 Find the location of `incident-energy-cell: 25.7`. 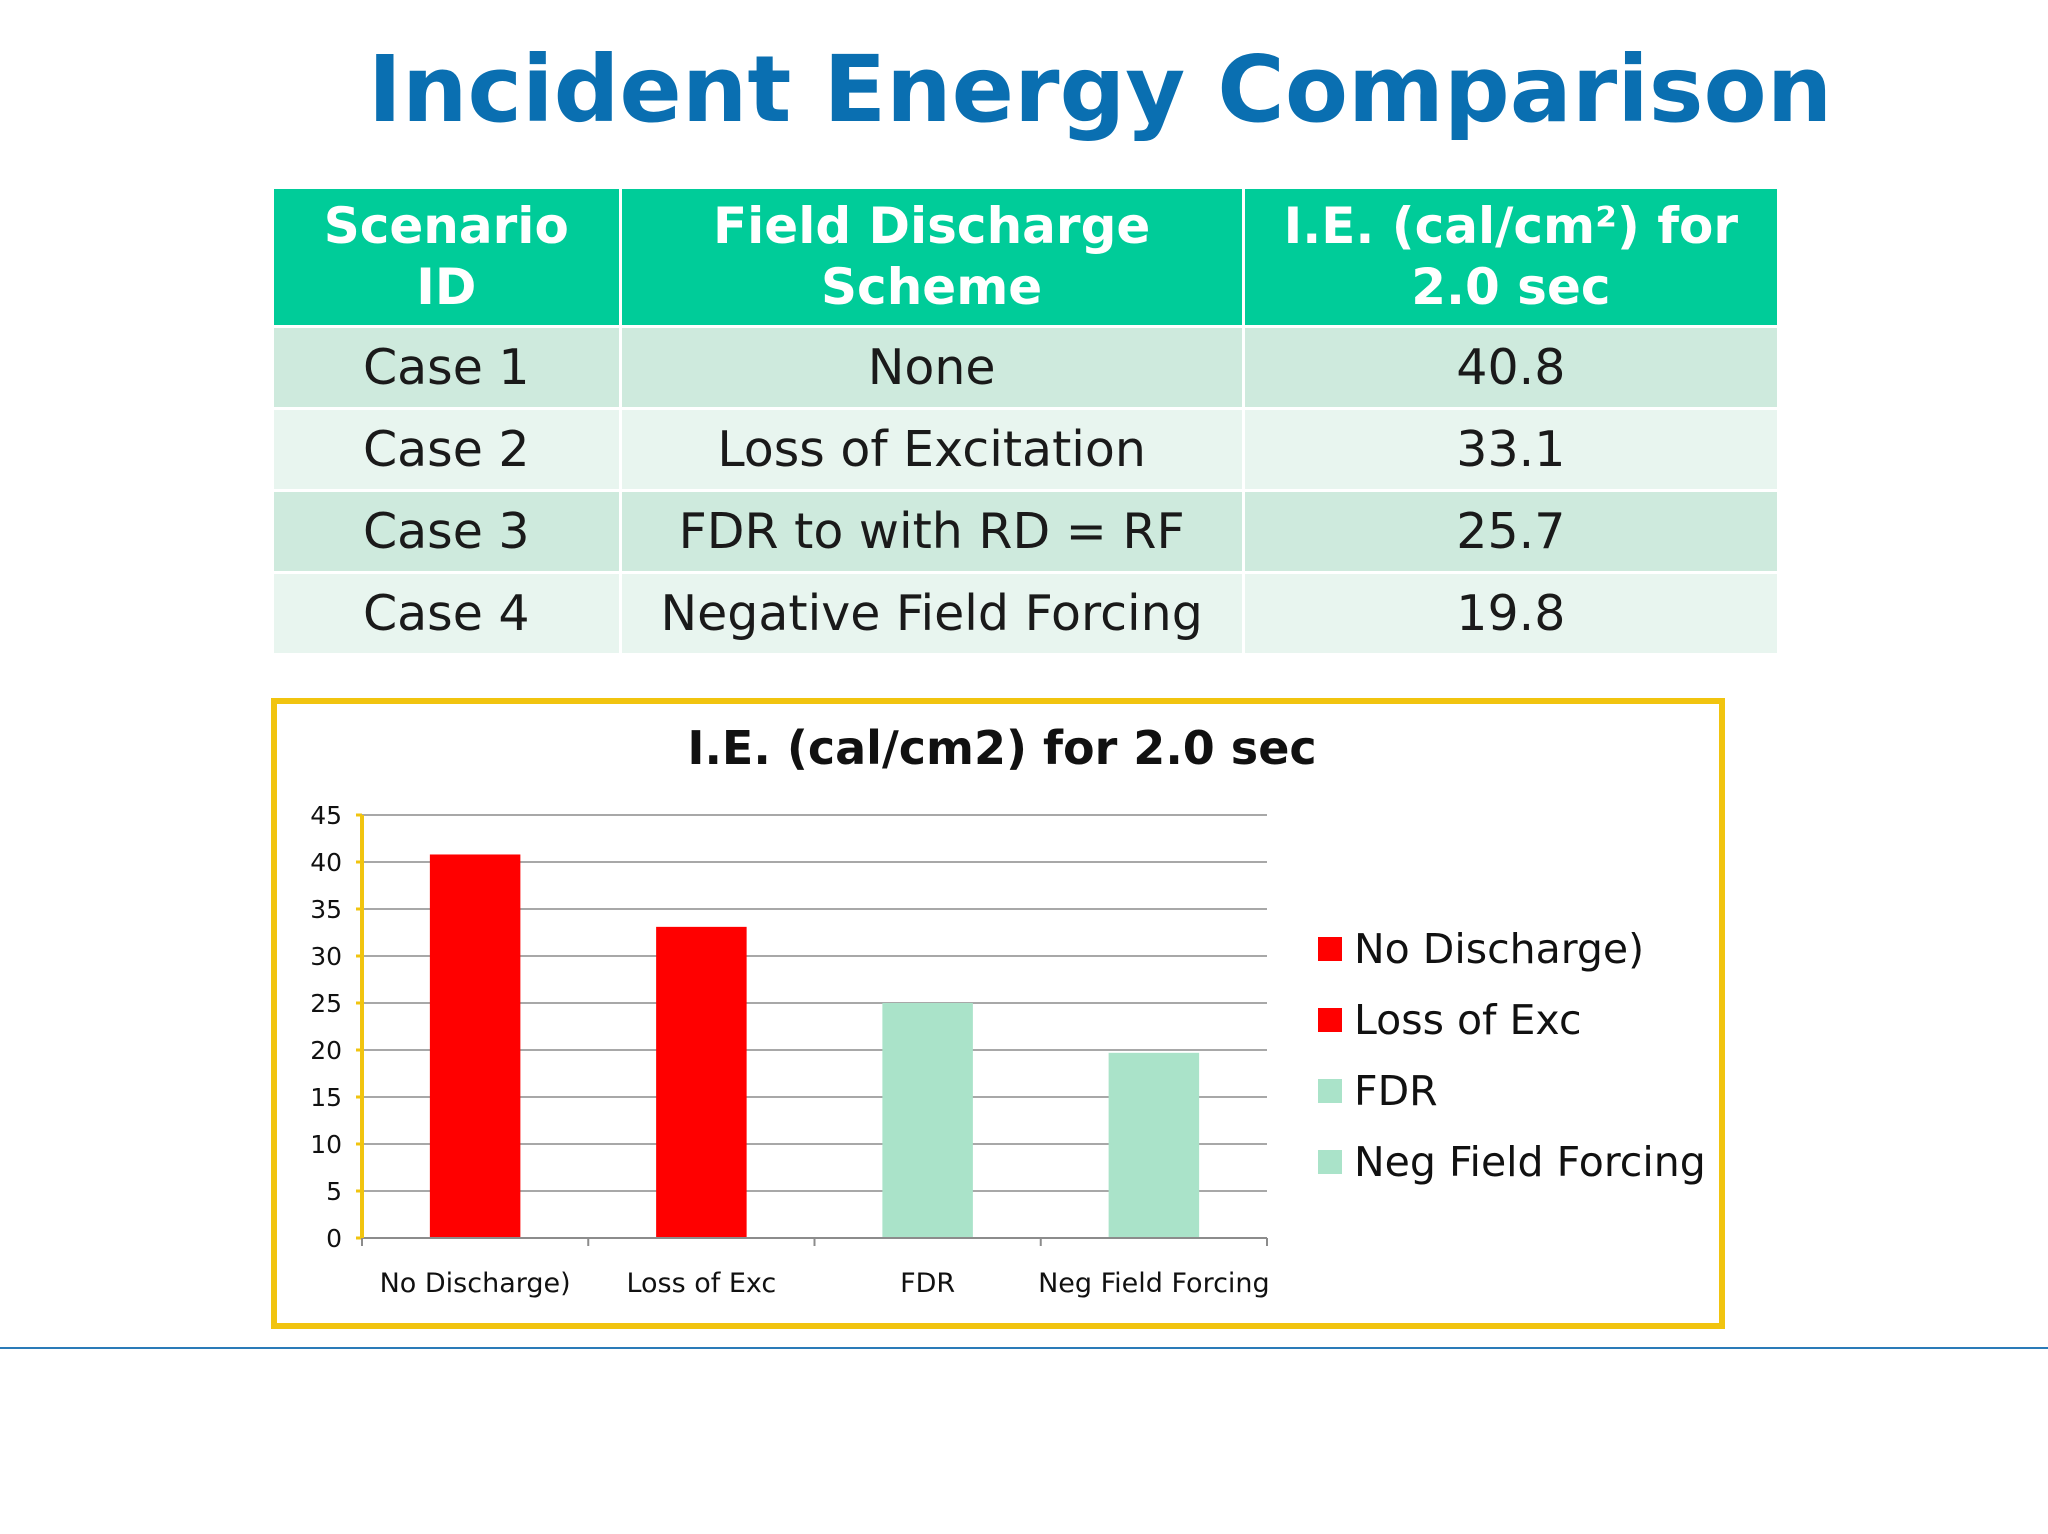

incident-energy-cell: 25.7 is located at coordinates (1510, 531).